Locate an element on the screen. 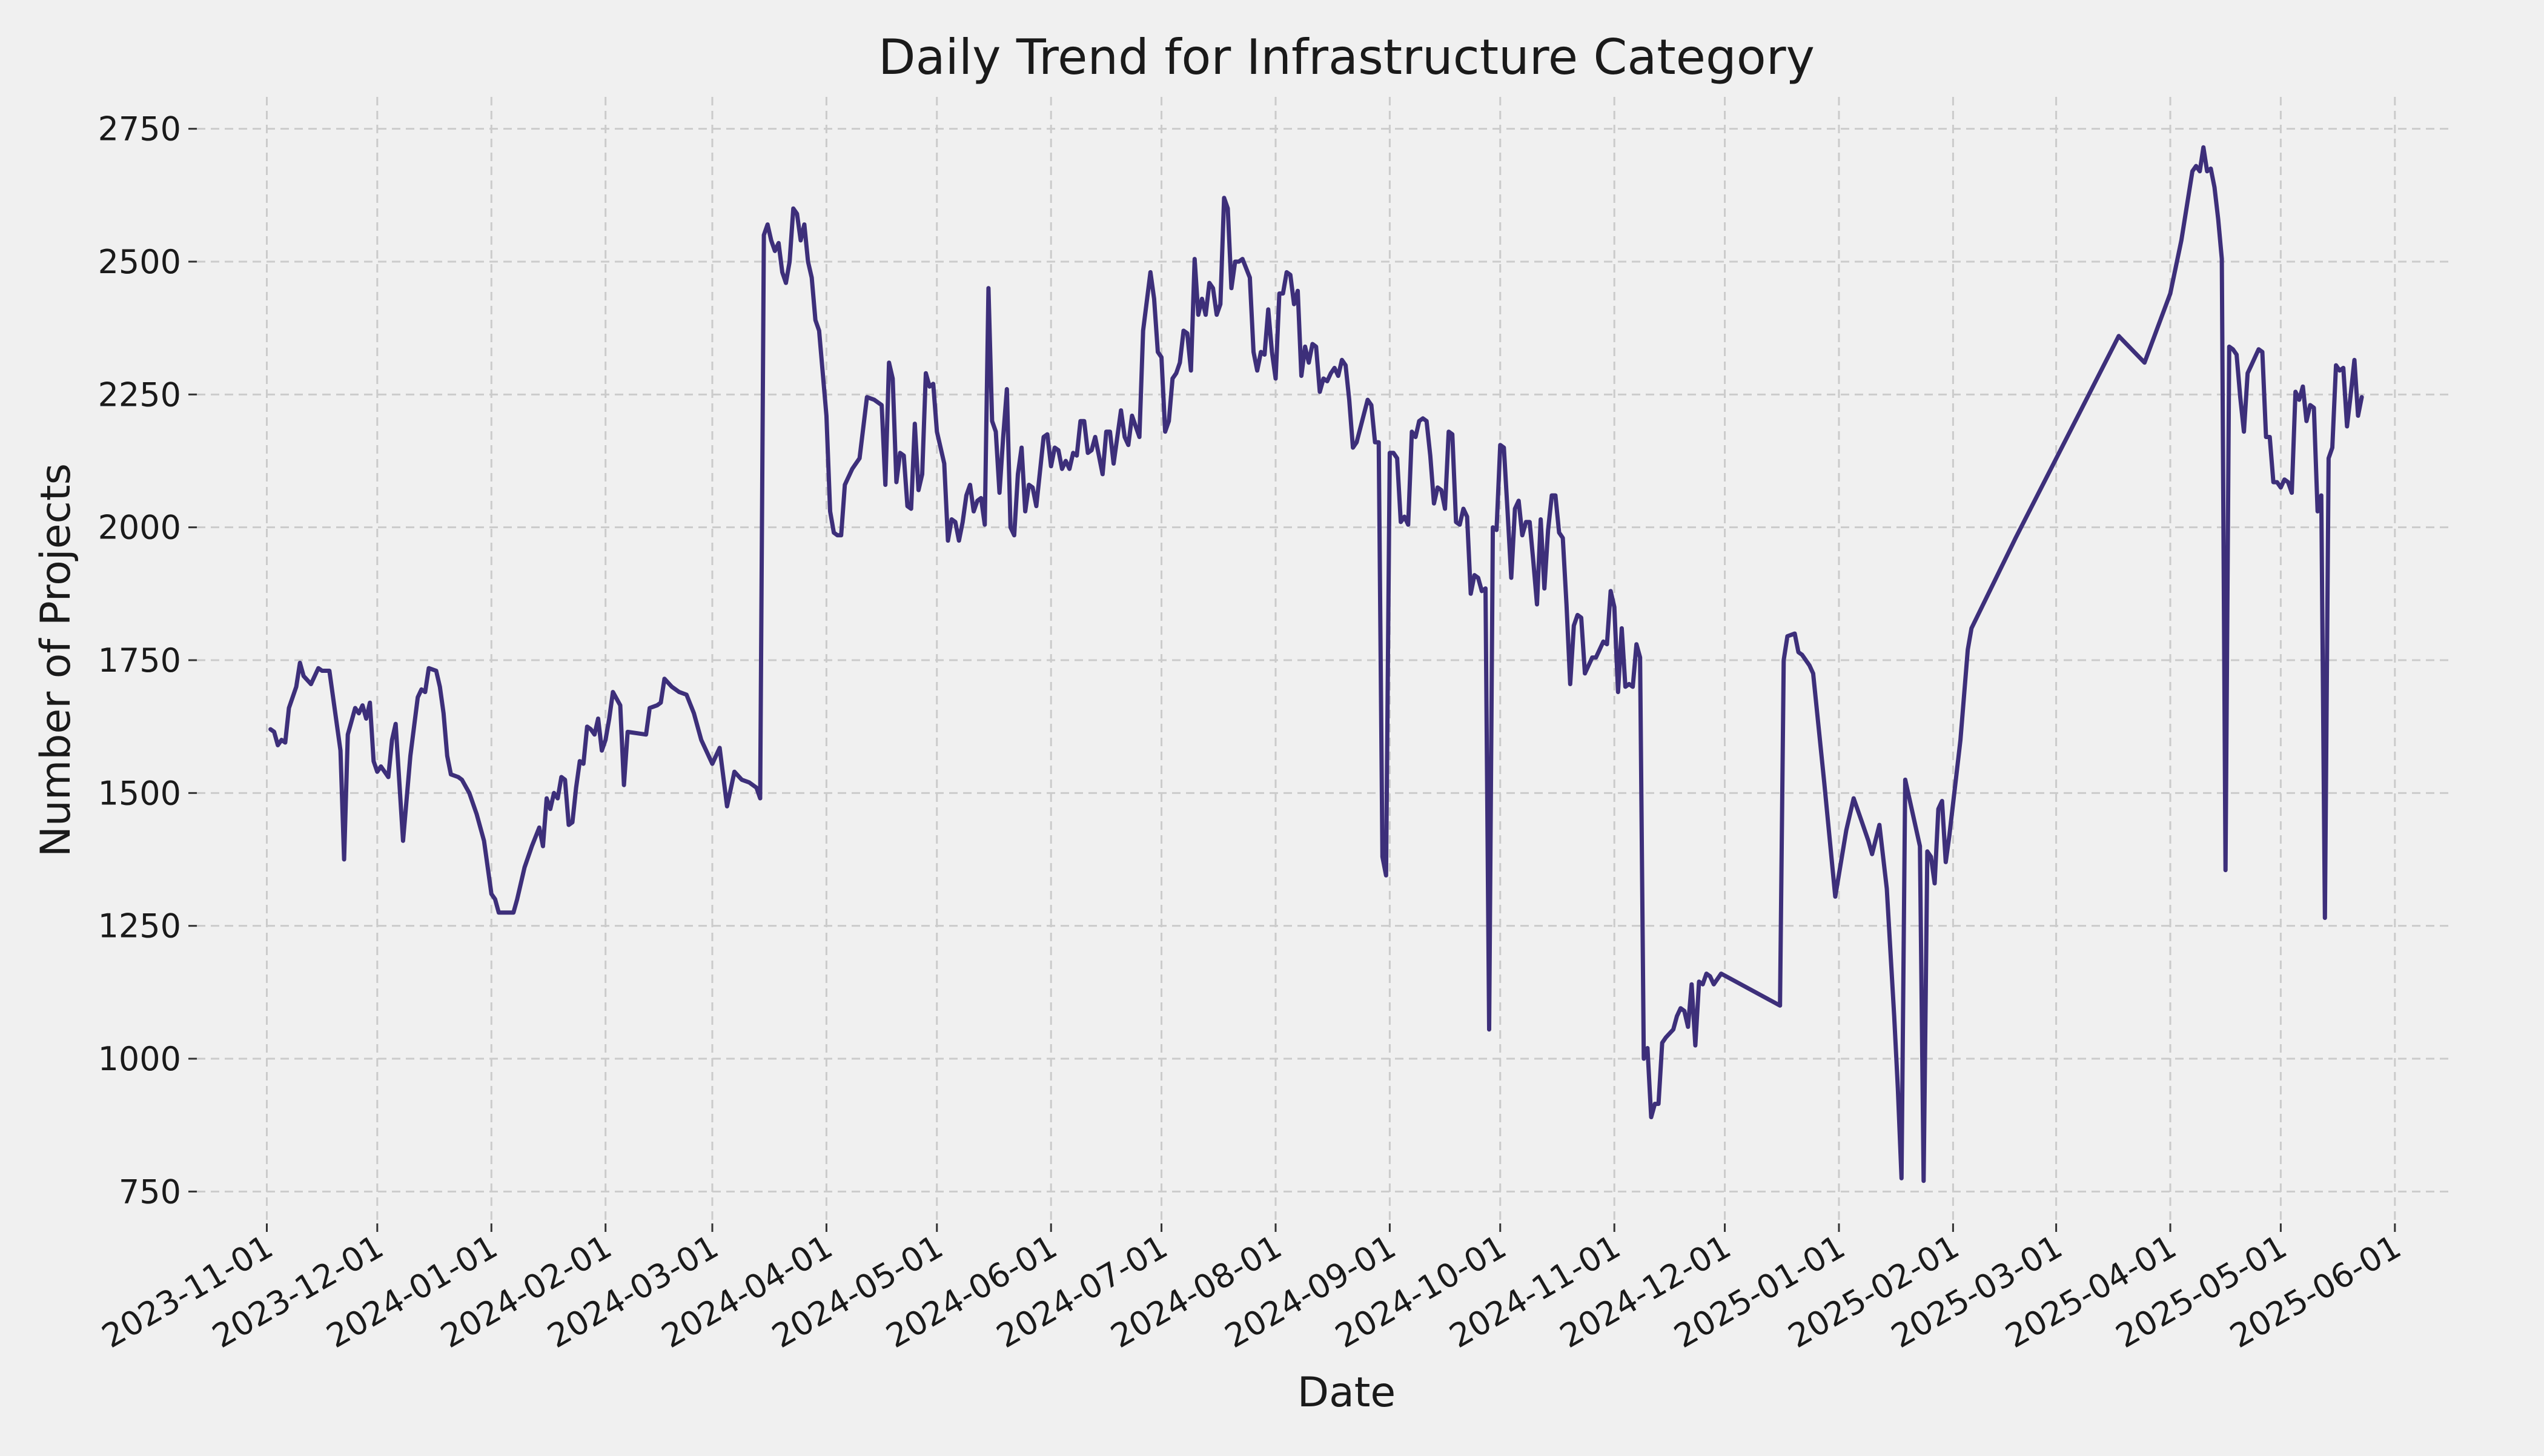 The image size is (2544, 1456). y-tick-label: 2000 is located at coordinates (139, 528).